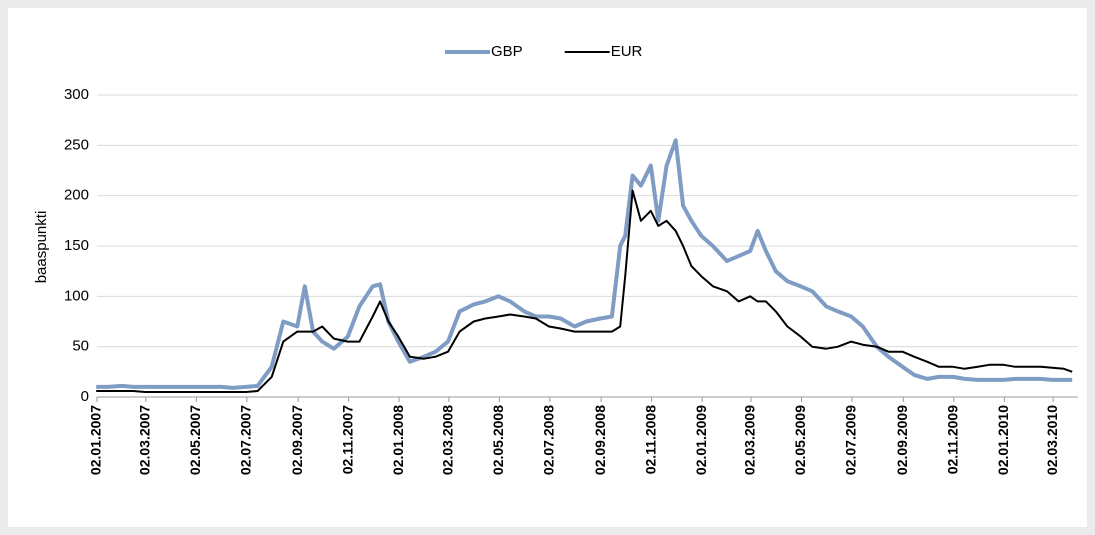  What do you see at coordinates (80, 346) in the screenshot?
I see `y-tick-label: 50` at bounding box center [80, 346].